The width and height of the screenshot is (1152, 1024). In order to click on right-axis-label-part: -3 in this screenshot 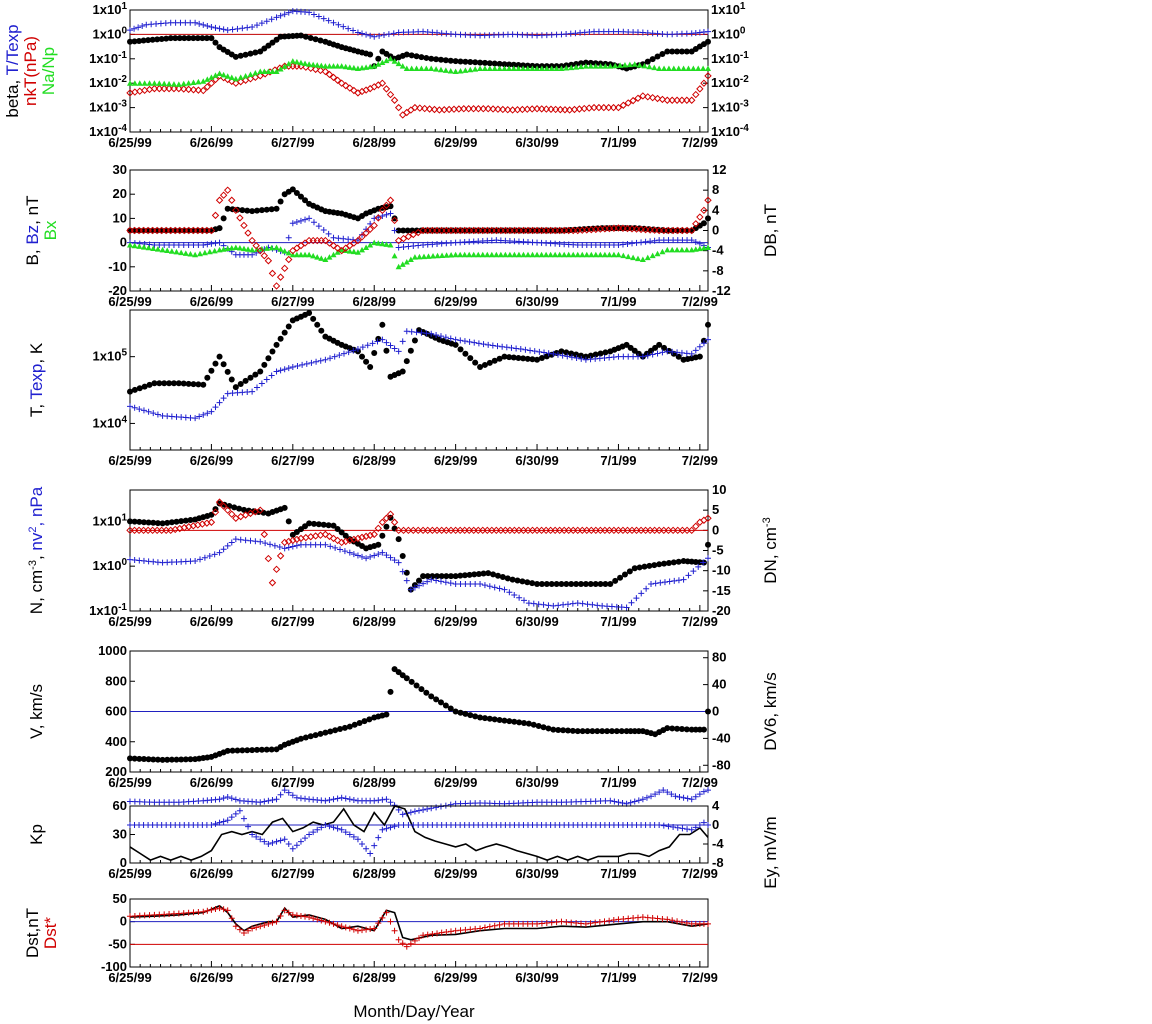, I will do `click(767, 522)`.